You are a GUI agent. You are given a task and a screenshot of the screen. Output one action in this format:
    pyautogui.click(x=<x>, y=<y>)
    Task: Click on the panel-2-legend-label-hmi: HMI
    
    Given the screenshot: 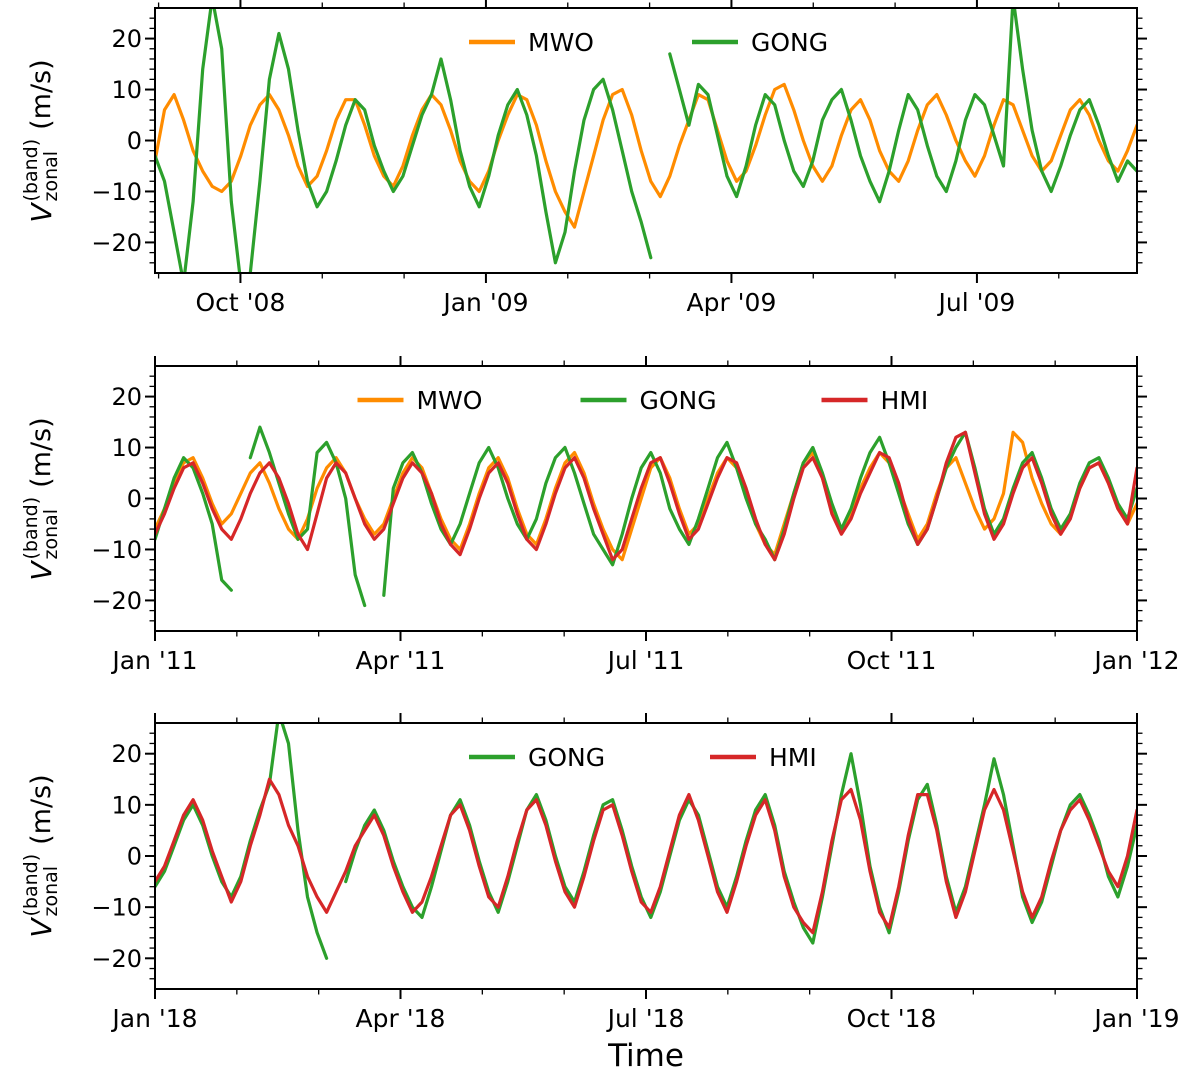 What is the action you would take?
    pyautogui.click(x=905, y=400)
    